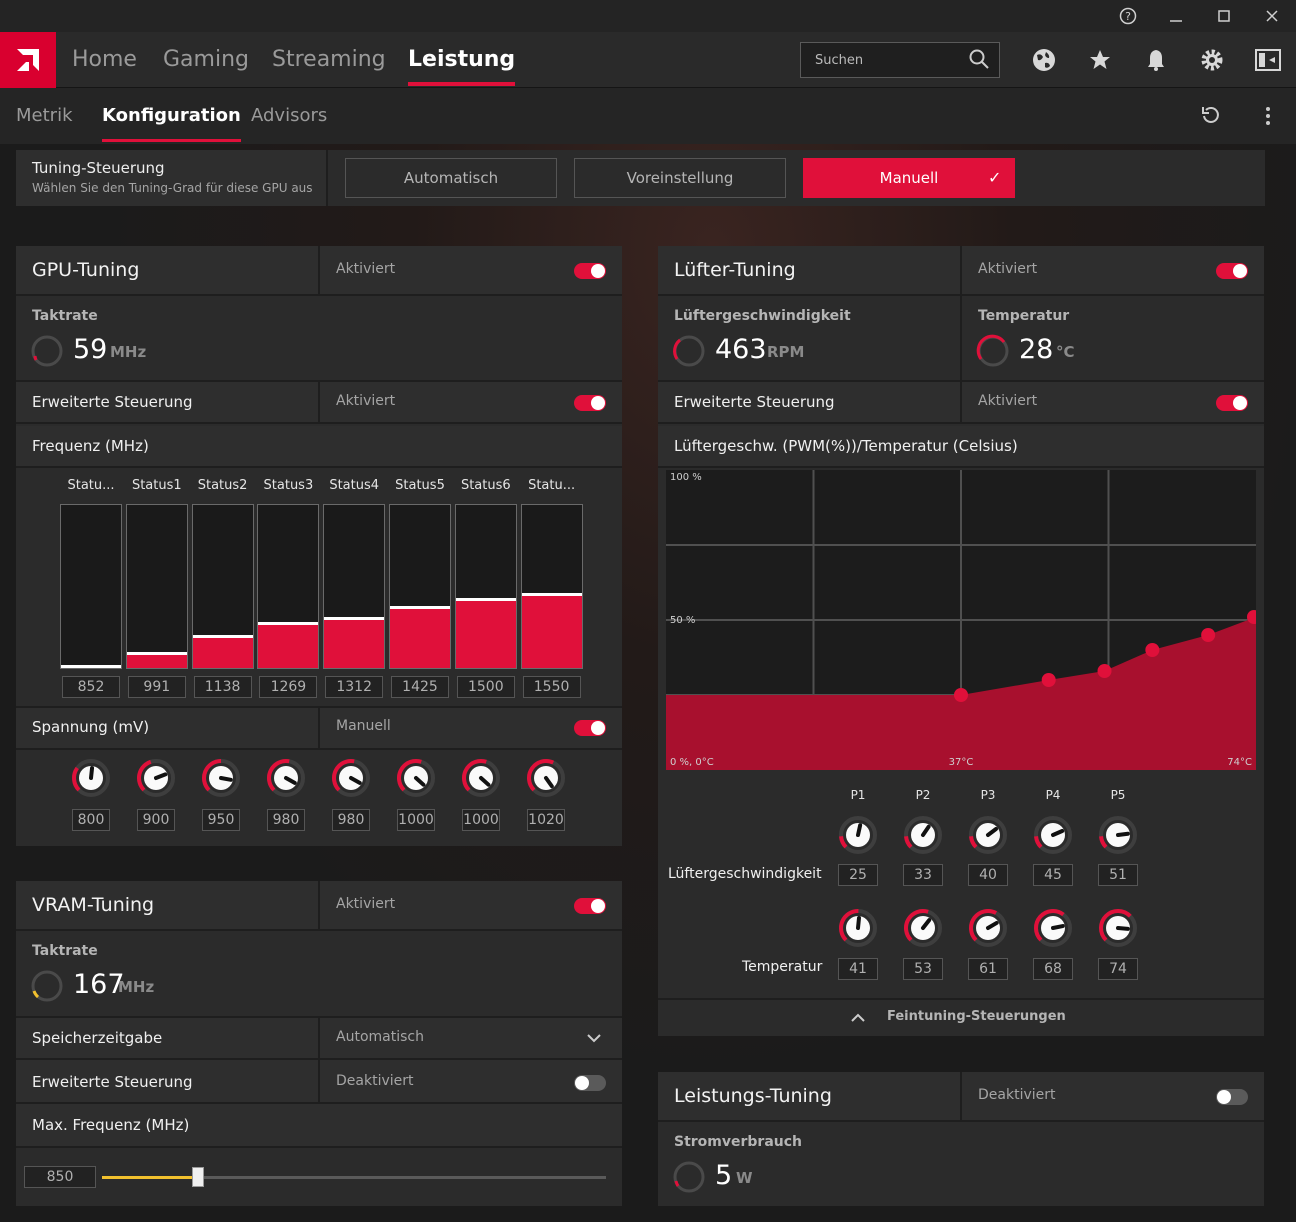 This screenshot has height=1222, width=1296. Describe the element at coordinates (961, 620) in the screenshot. I see `fan-curve-chart: 100 % 50 % 0 %, 0°C 37°C 74°C` at that location.